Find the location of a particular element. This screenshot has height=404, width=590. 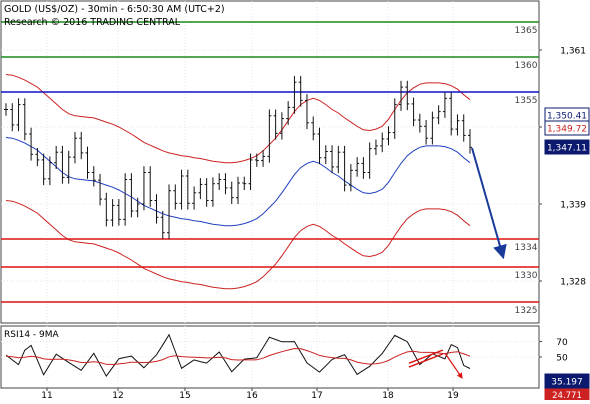

level-label-1365: 1365 is located at coordinates (526, 31).